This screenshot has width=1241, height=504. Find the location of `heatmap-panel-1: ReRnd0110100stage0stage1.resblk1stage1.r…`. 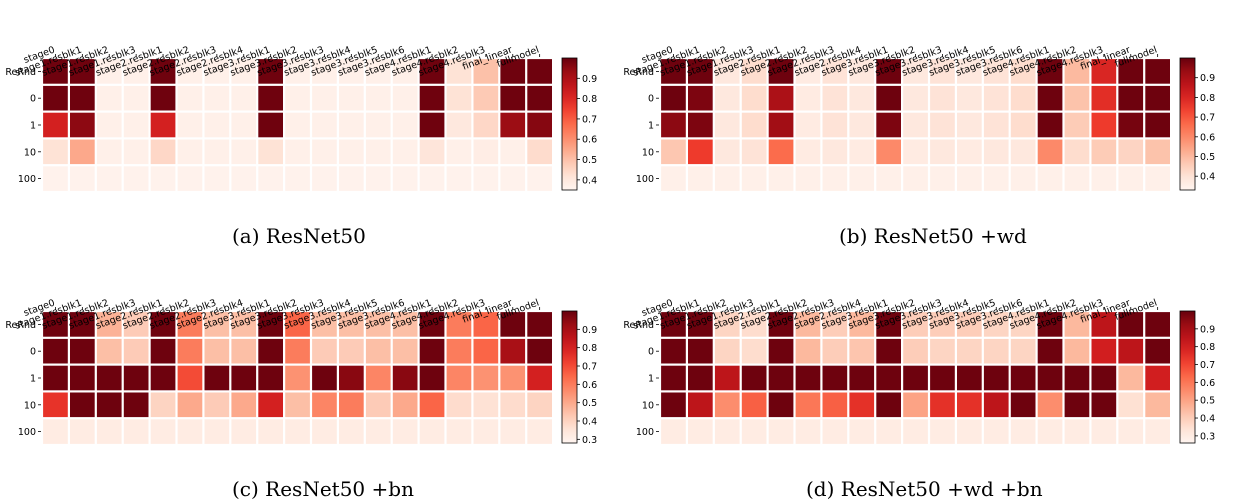

heatmap-panel-1: ReRnd0110100stage0stage1.resblk1stage1.r… is located at coordinates (919, 117).